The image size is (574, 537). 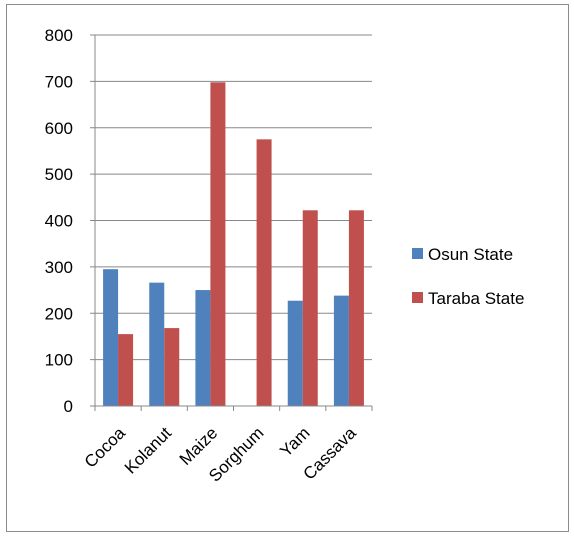 I want to click on y-tick-label: 400, so click(x=59, y=221).